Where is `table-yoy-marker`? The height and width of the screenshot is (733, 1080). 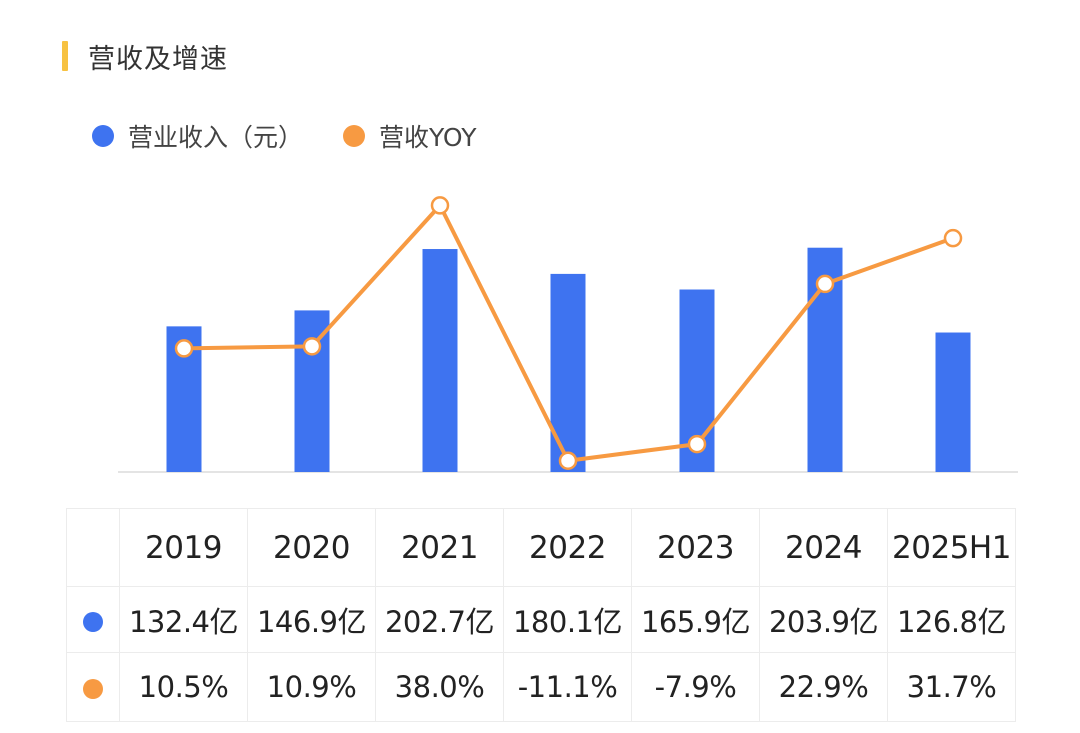 table-yoy-marker is located at coordinates (93, 687).